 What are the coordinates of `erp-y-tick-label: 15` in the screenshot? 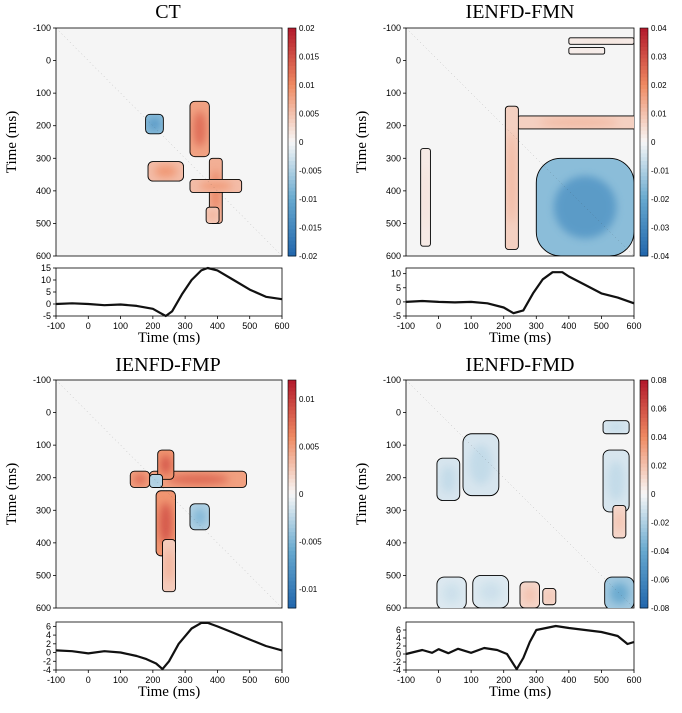 It's located at (46, 268).